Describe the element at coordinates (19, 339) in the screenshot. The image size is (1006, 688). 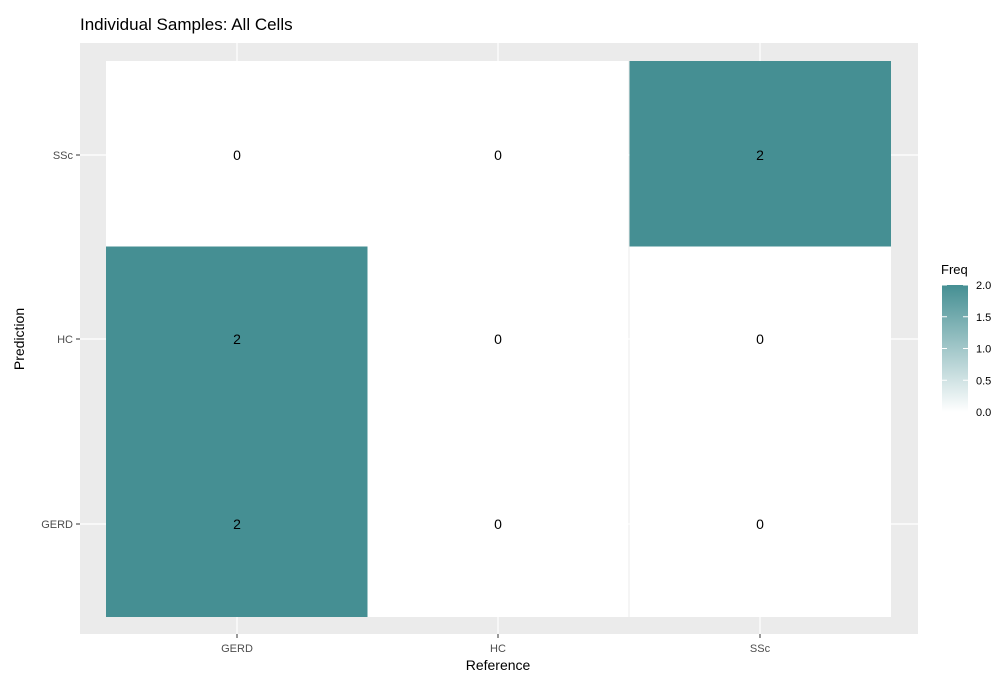
I see `y-axis-title: Prediction` at that location.